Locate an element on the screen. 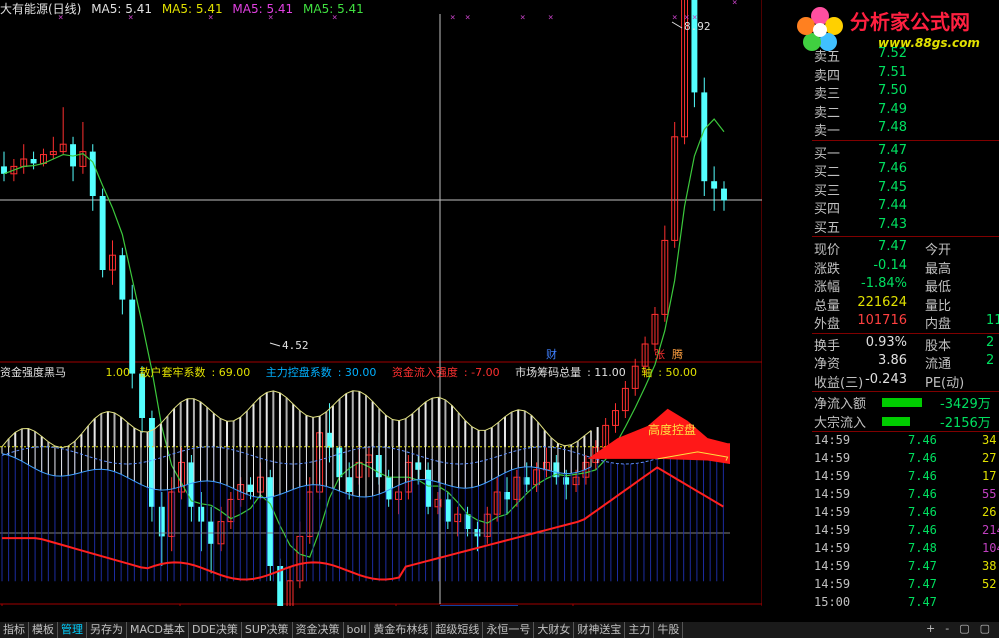 Image resolution: width=999 pixels, height=638 pixels. tab-14: 主力 is located at coordinates (640, 630).